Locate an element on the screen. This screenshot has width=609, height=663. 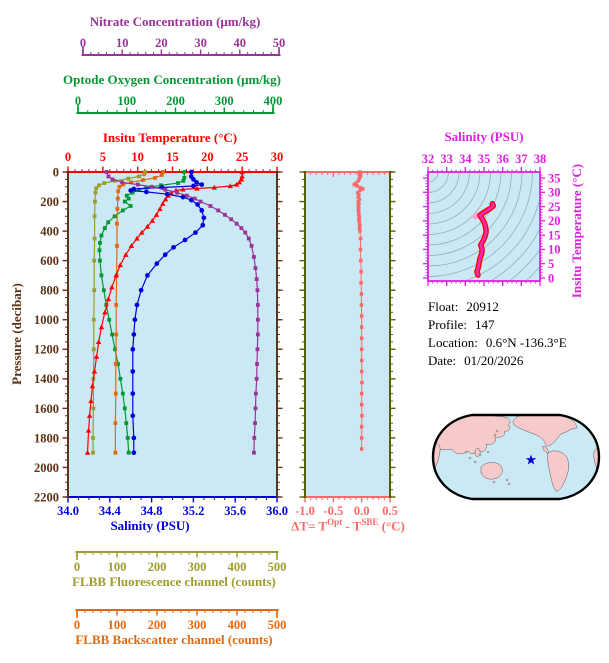
temperature-series is located at coordinates (164, 312).